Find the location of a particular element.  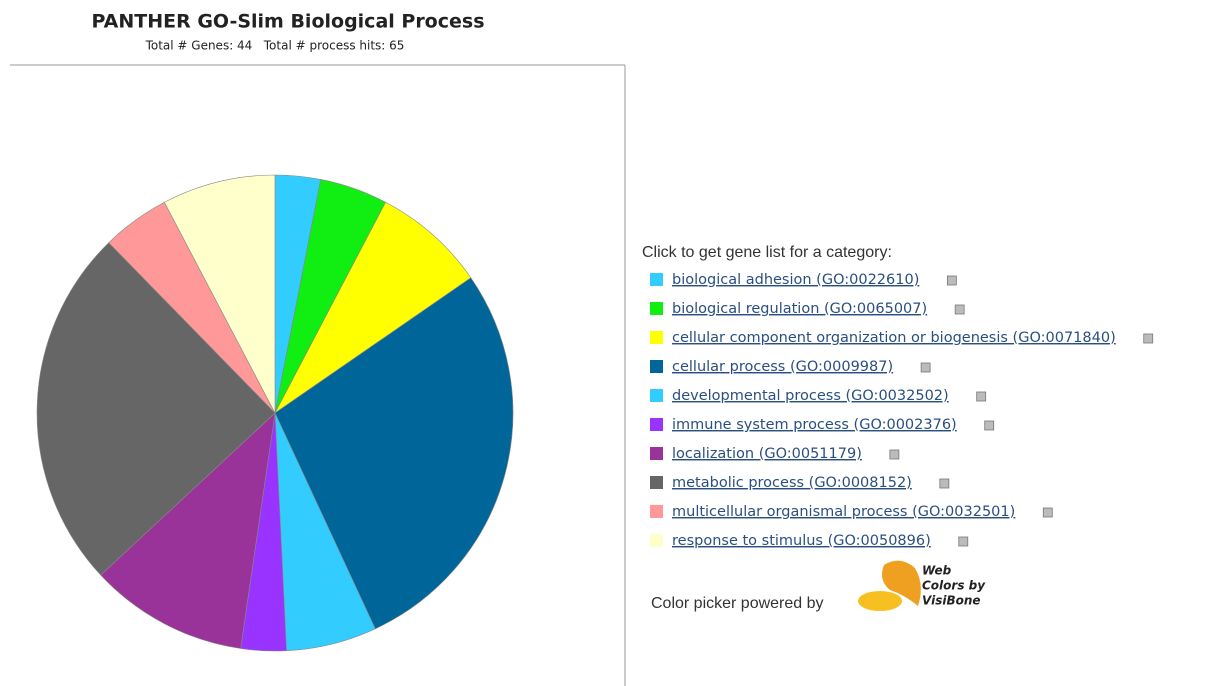

logo: Web Colors by VisiBone is located at coordinates (922, 585).